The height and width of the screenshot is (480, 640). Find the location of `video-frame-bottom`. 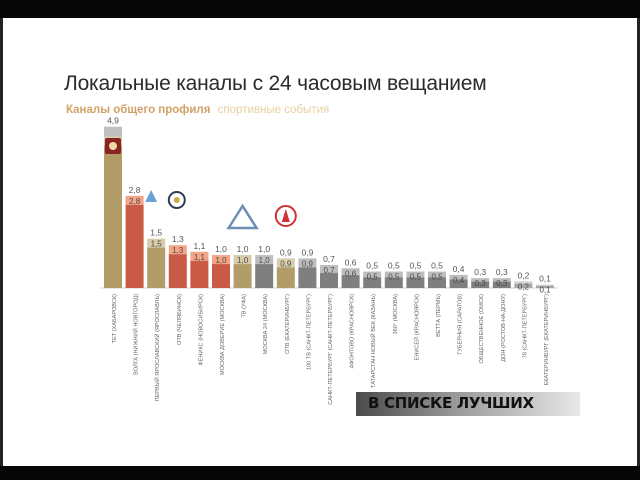

video-frame-bottom is located at coordinates (320, 473).